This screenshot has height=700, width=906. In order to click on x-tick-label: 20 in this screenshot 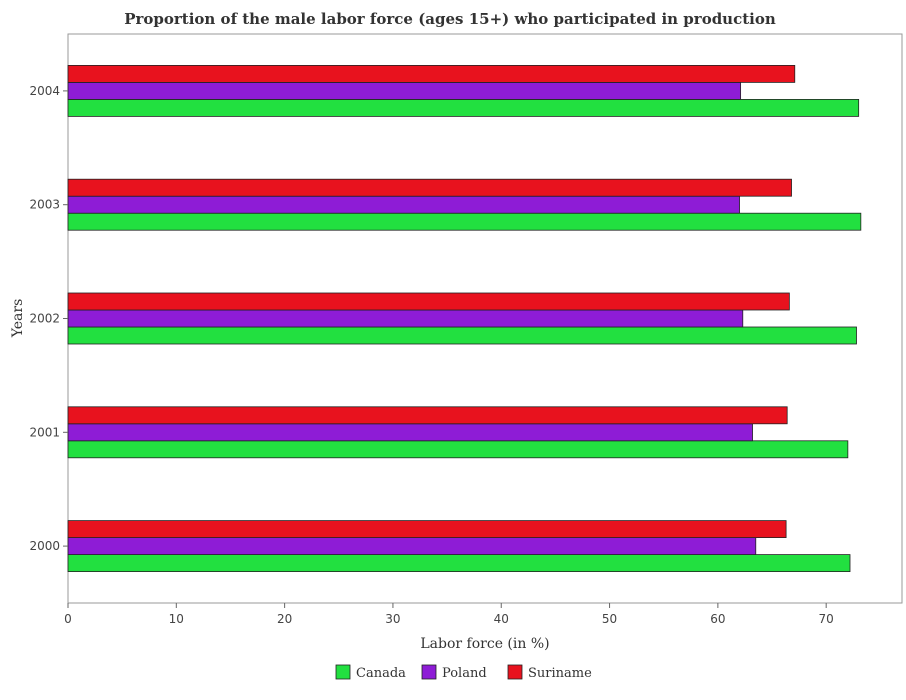, I will do `click(284, 619)`.